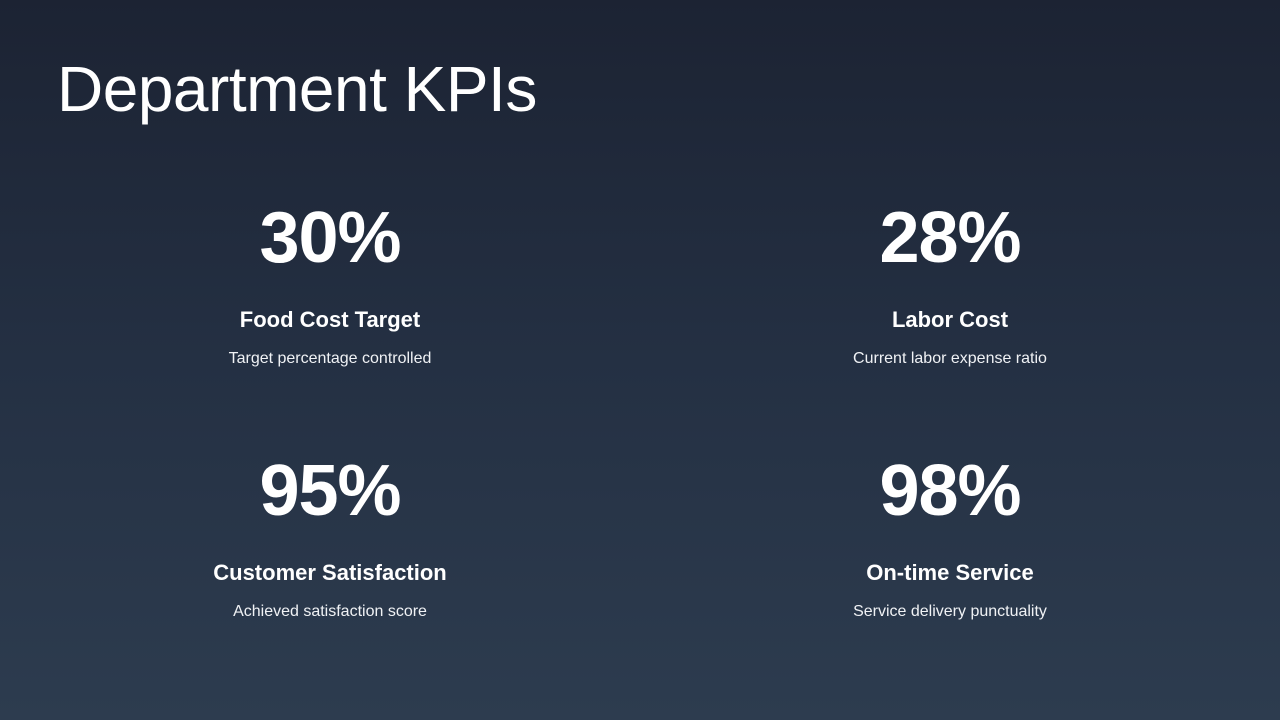  Describe the element at coordinates (330, 238) in the screenshot. I see `kpi-value: 30%` at that location.